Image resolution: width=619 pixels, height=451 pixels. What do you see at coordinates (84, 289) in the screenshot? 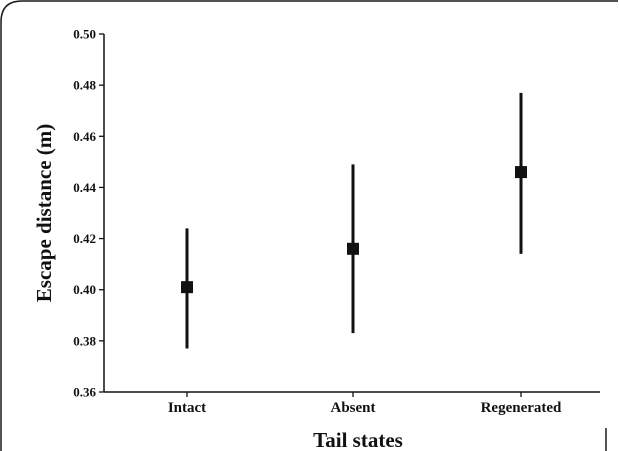
I see `y-tick-label: 0.40` at bounding box center [84, 289].